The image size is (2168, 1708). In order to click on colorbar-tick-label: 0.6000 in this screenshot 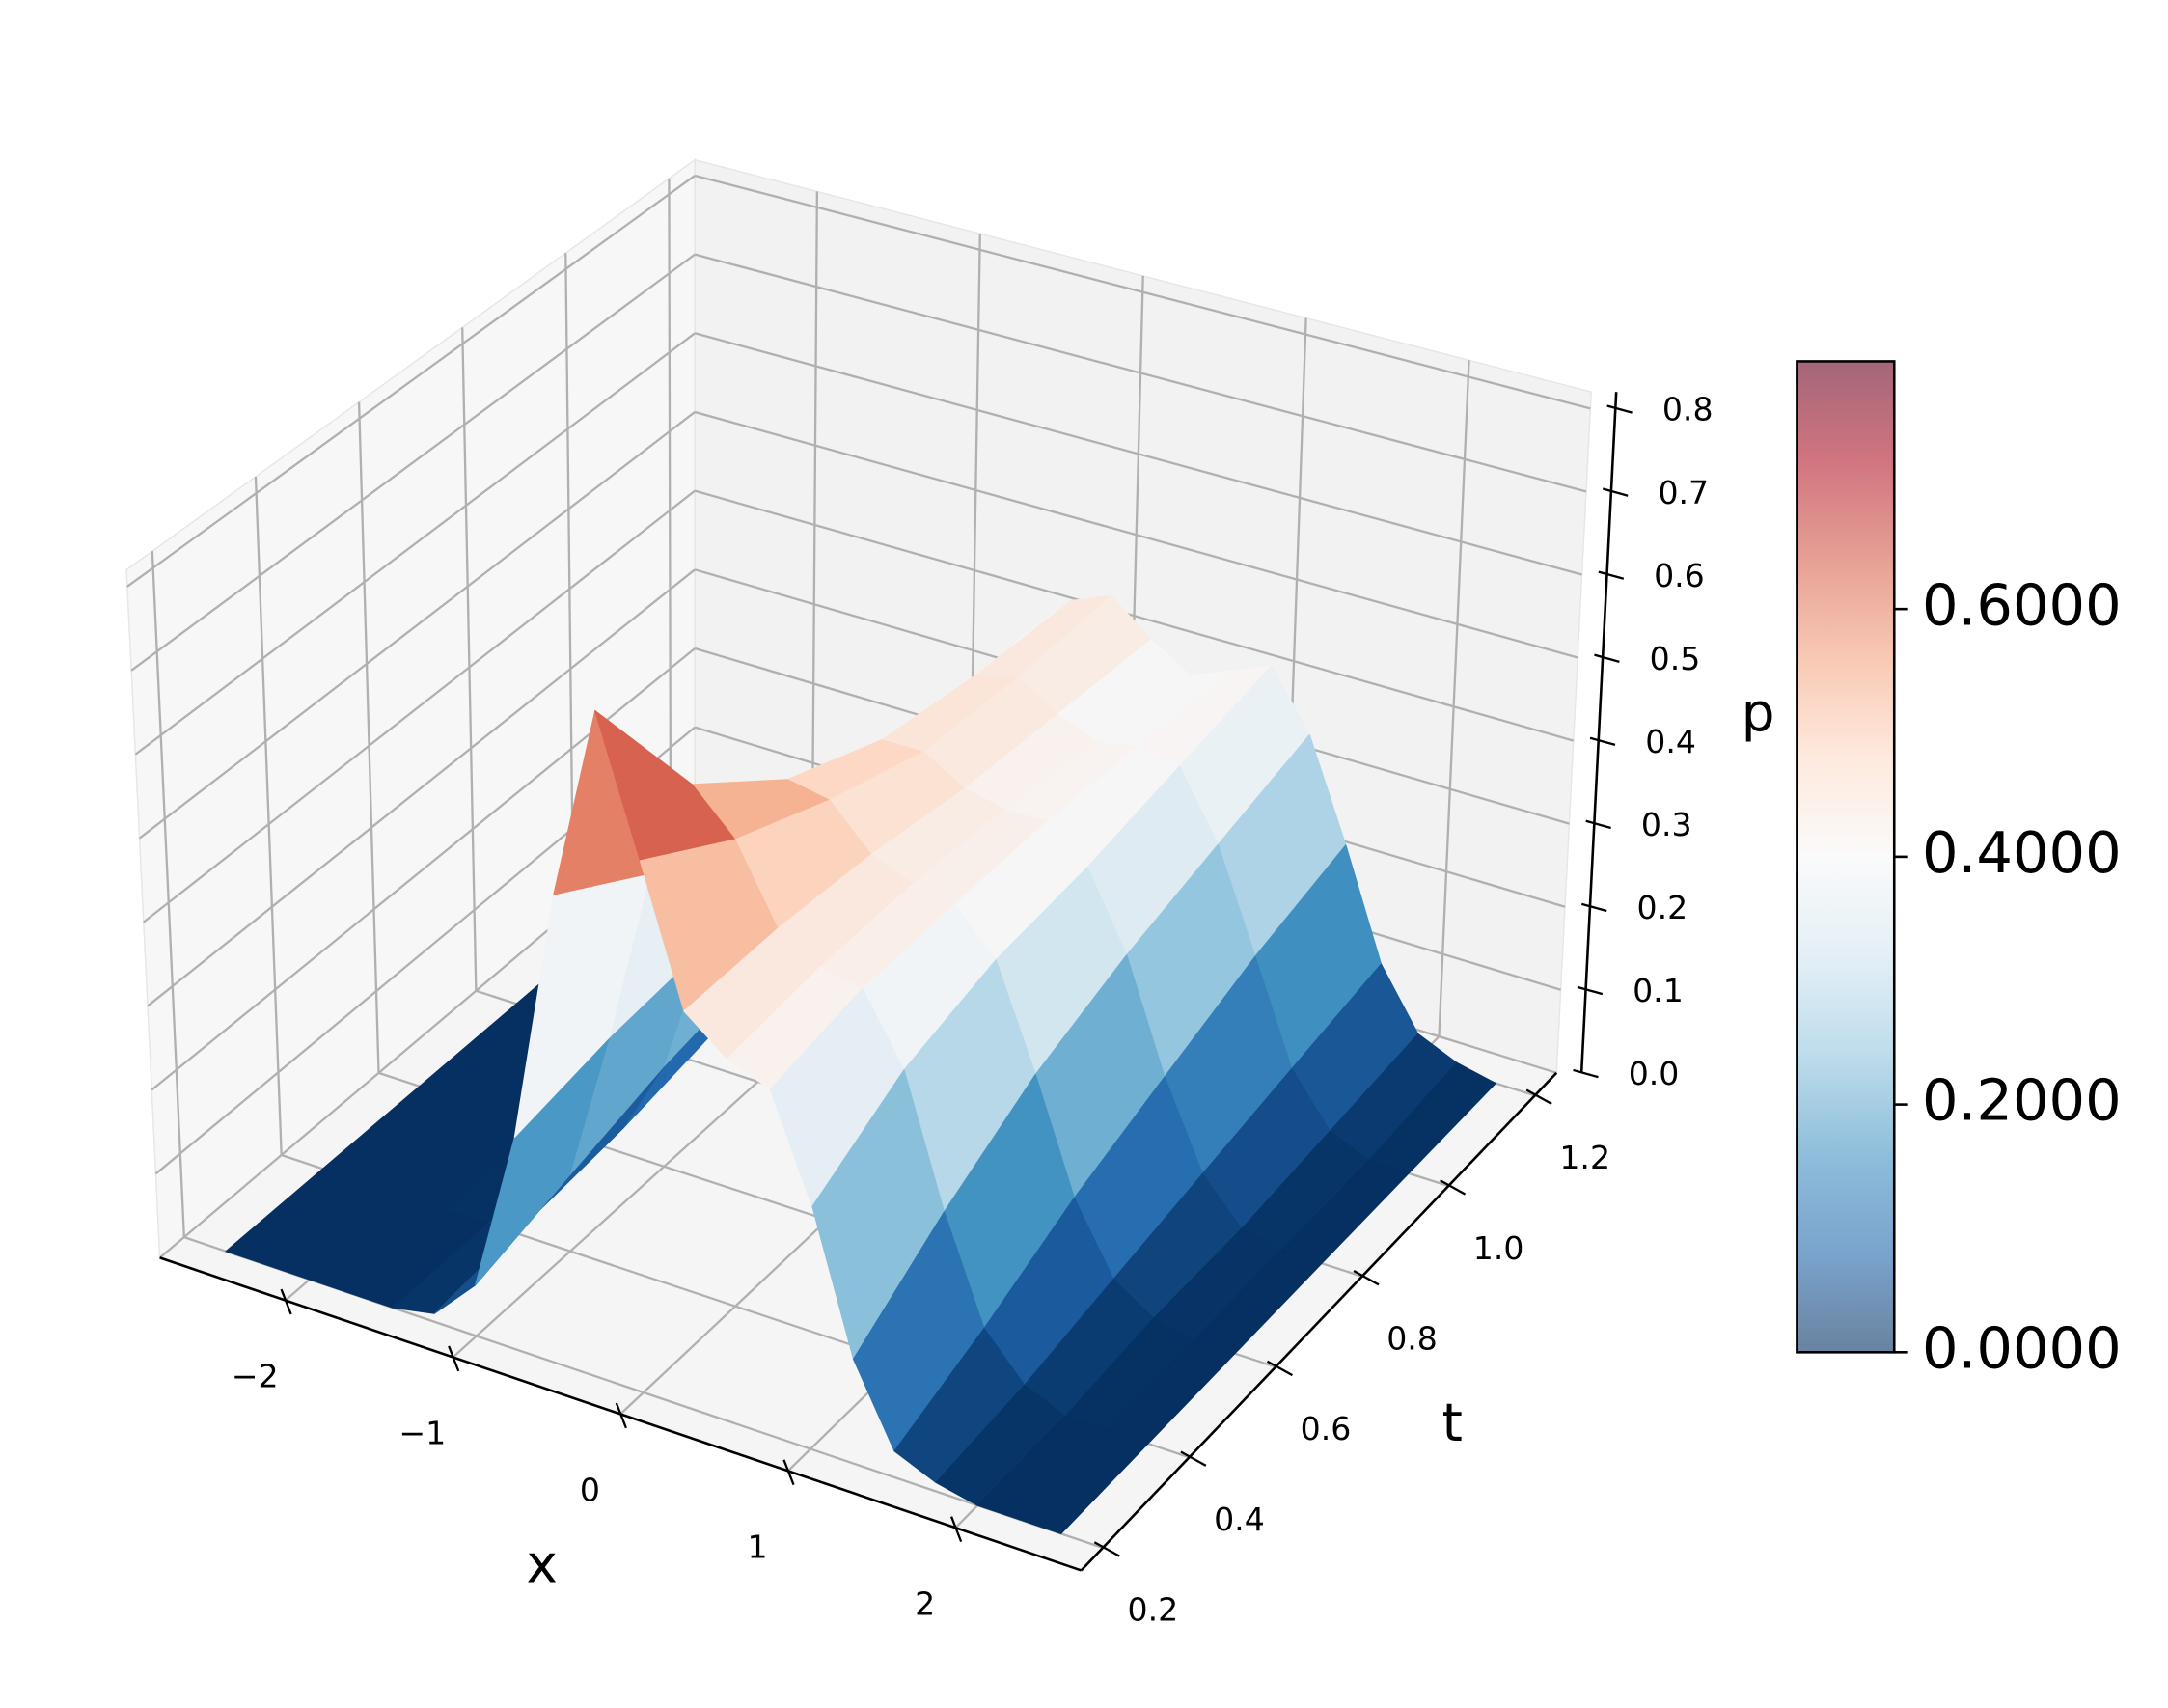, I will do `click(2022, 604)`.